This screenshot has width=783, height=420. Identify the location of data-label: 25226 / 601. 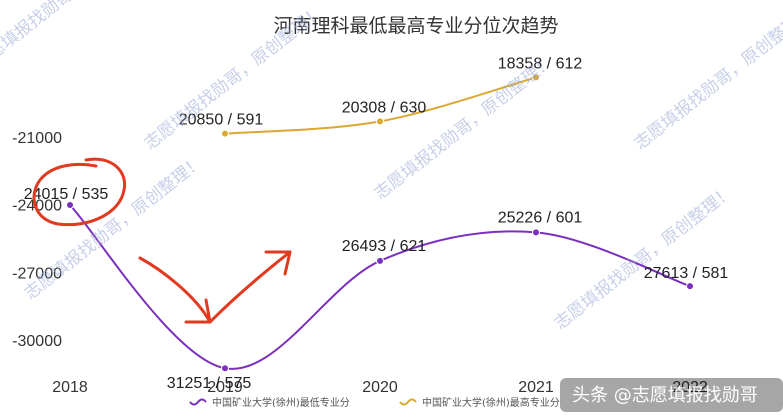
(540, 217).